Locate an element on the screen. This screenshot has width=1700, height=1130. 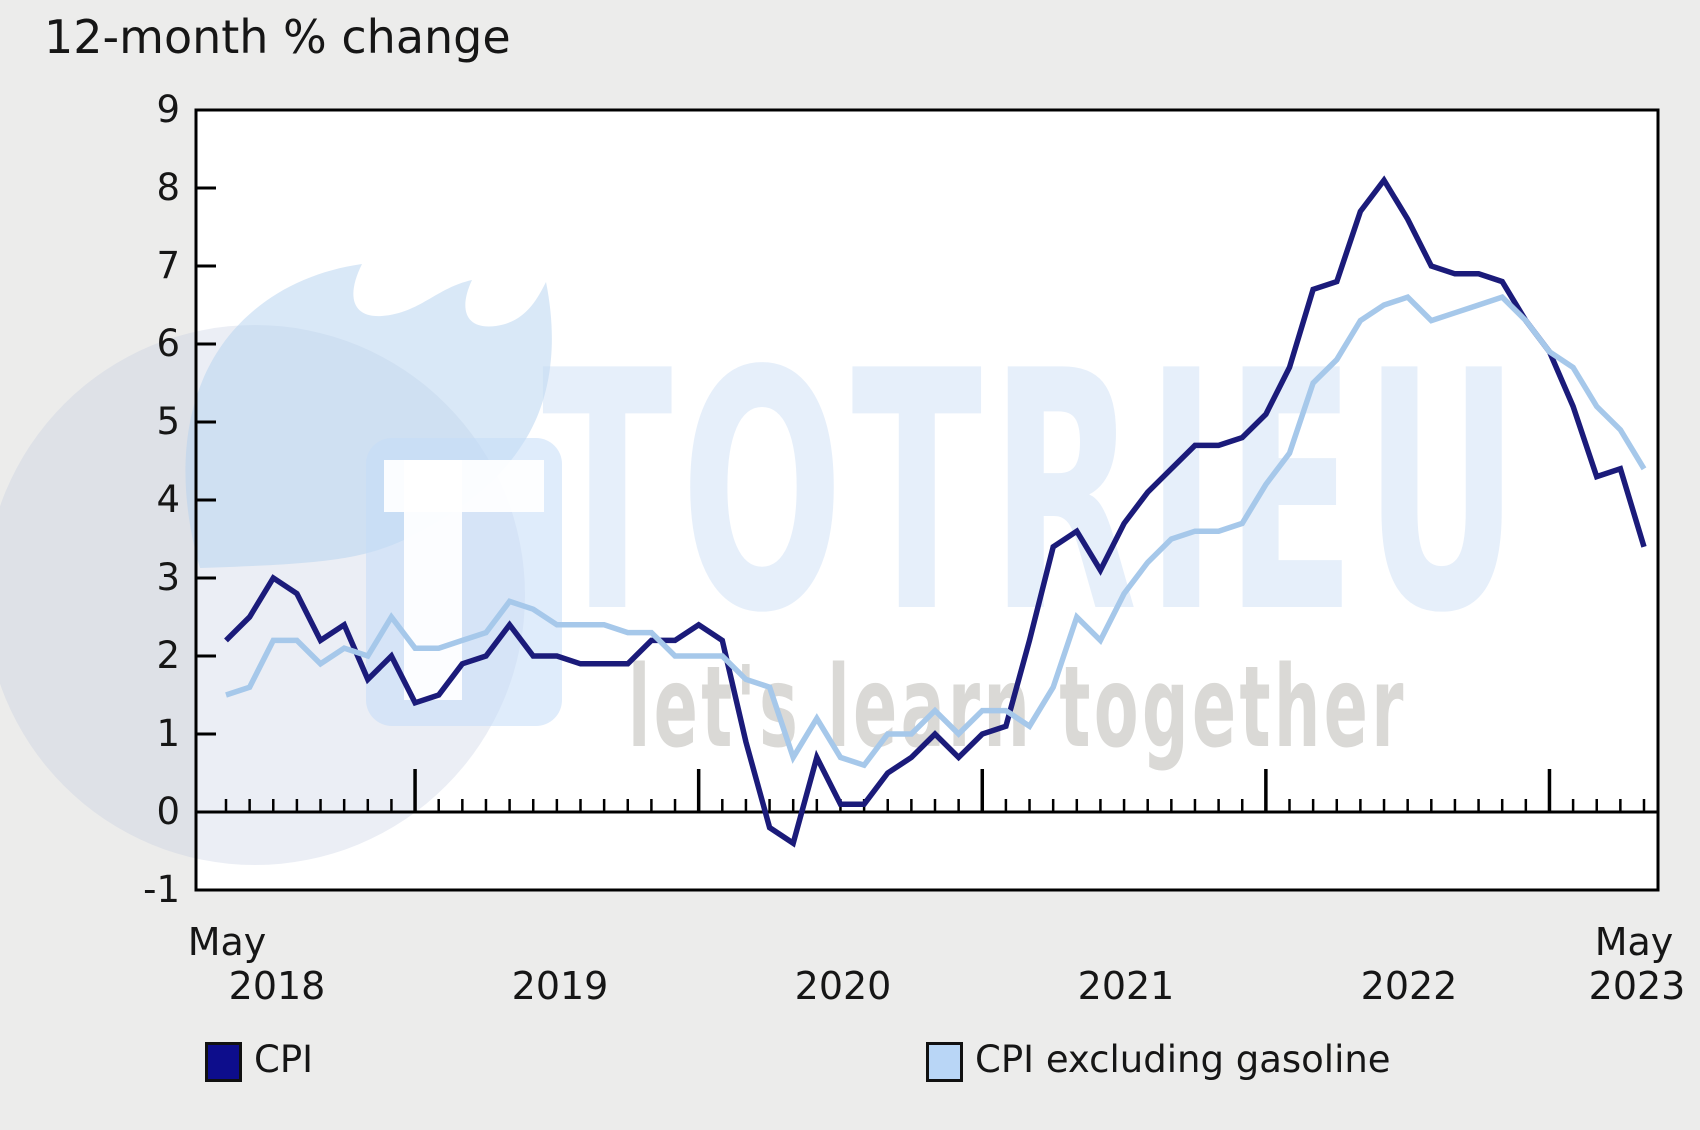
y-axis-label-9: 9 is located at coordinates (168, 109).